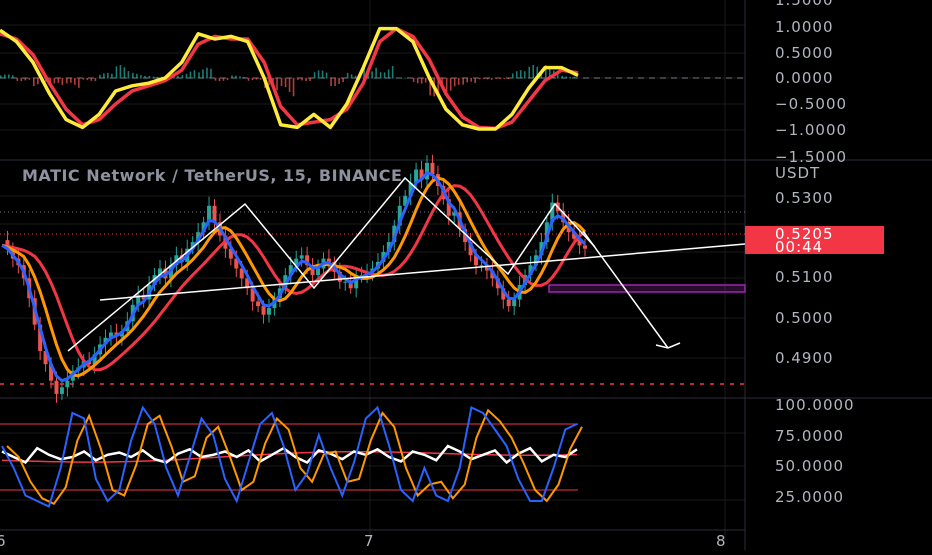  What do you see at coordinates (363, 541) in the screenshot?
I see `time-axis: 6 7 8` at bounding box center [363, 541].